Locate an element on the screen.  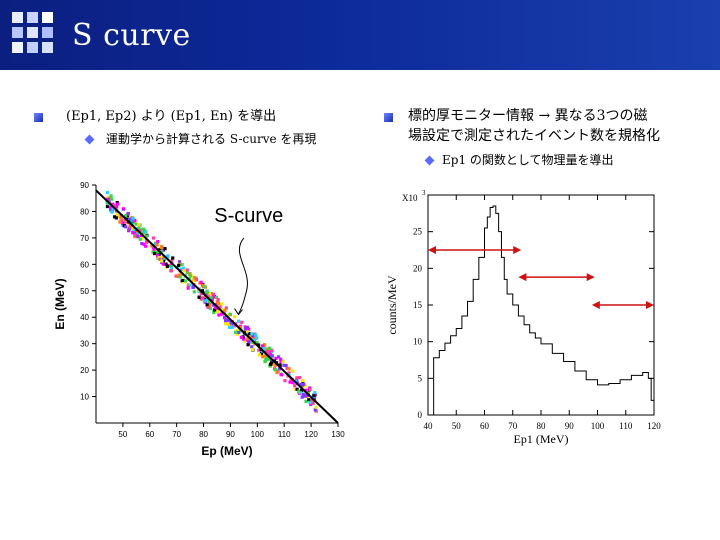
x-tick-label: 70 is located at coordinates (176, 434).